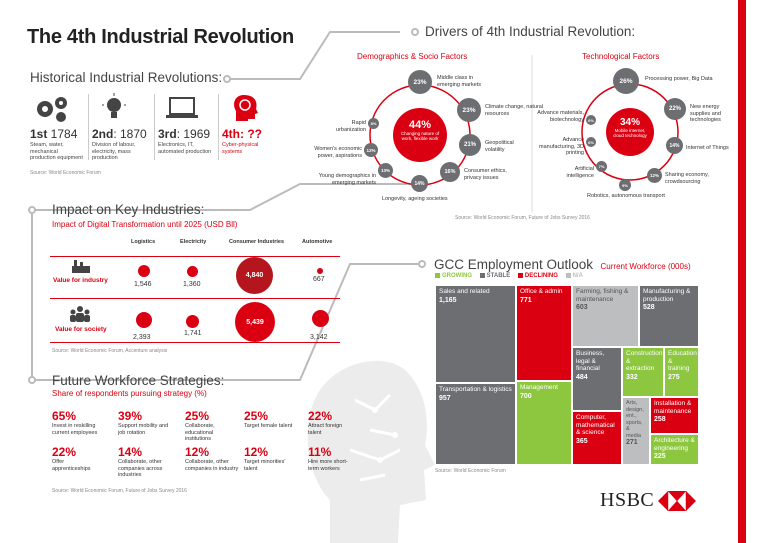  I want to click on val-automotive-industry: 667, so click(319, 279).